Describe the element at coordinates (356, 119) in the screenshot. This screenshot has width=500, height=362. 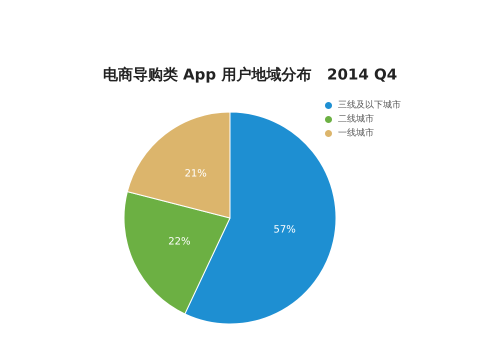
I see `legend-label: 二线城市` at that location.